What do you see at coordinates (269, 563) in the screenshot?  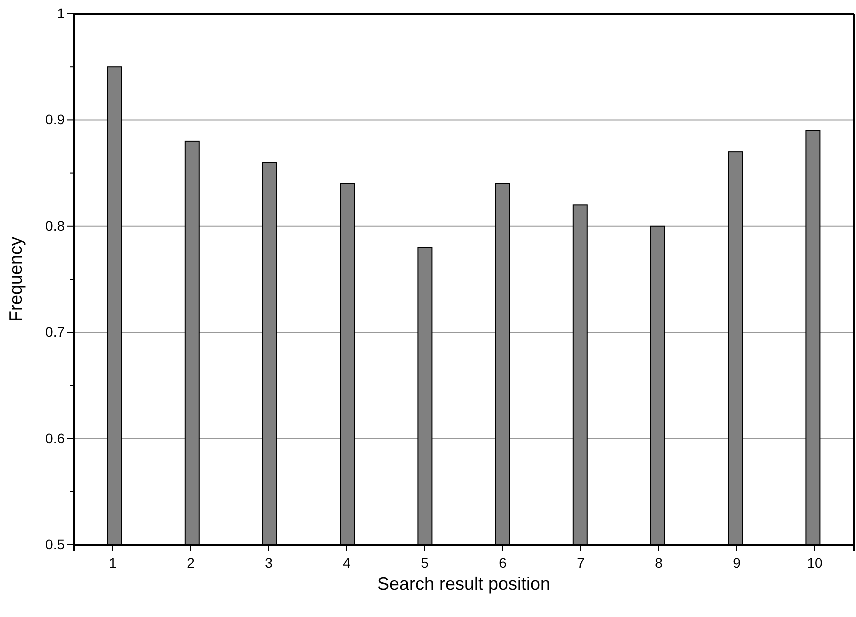 I see `x-tick-label: 3` at bounding box center [269, 563].